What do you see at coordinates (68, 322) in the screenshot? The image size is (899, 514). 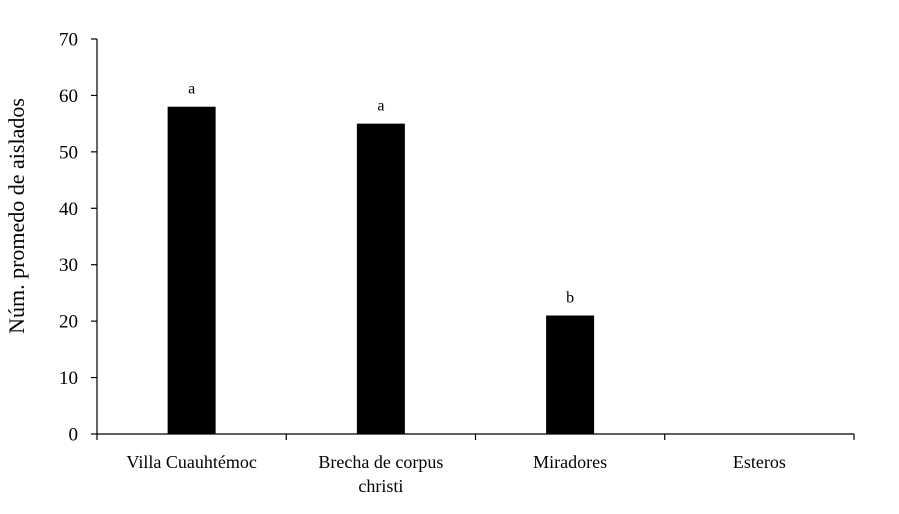 I see `y-tick-label: 20` at bounding box center [68, 322].